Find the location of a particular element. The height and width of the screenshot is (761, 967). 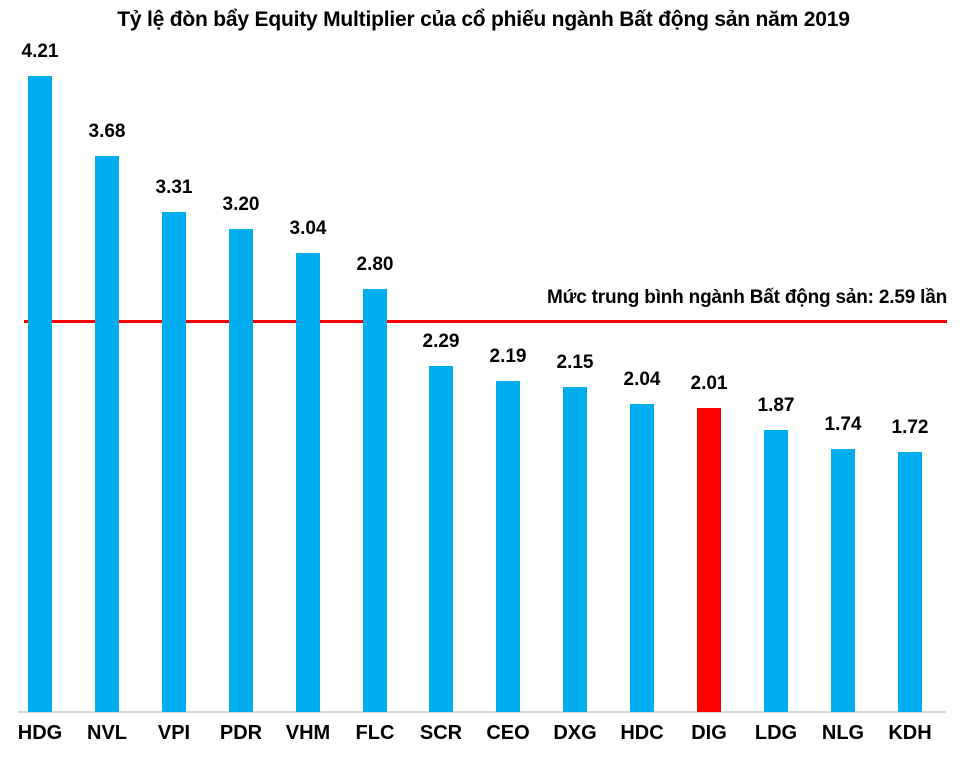

category-label: NLG is located at coordinates (843, 733).